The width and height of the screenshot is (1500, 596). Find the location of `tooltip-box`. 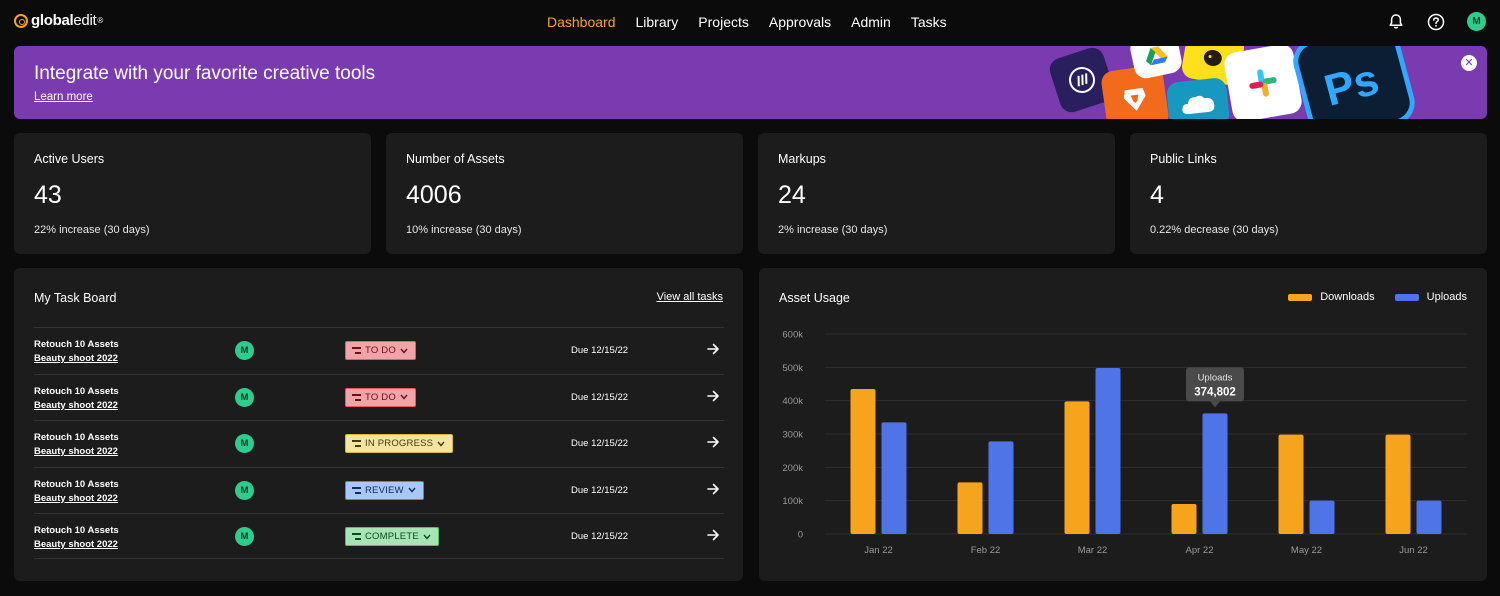

tooltip-box is located at coordinates (1215, 384).